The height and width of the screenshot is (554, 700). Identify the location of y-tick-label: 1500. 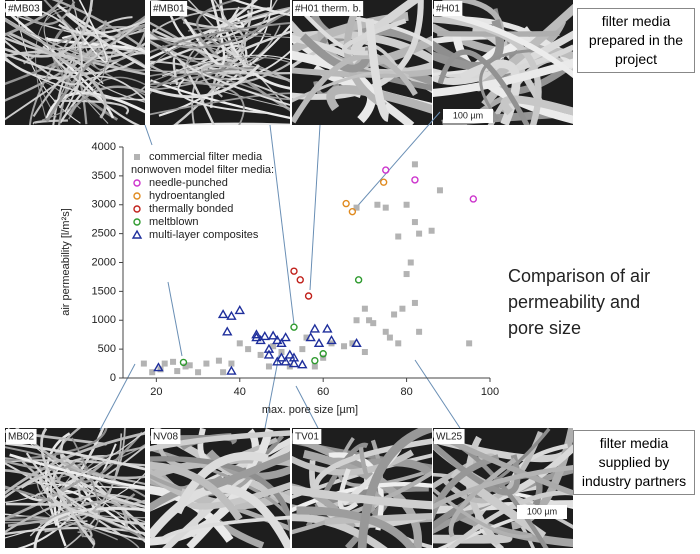
(104, 291).